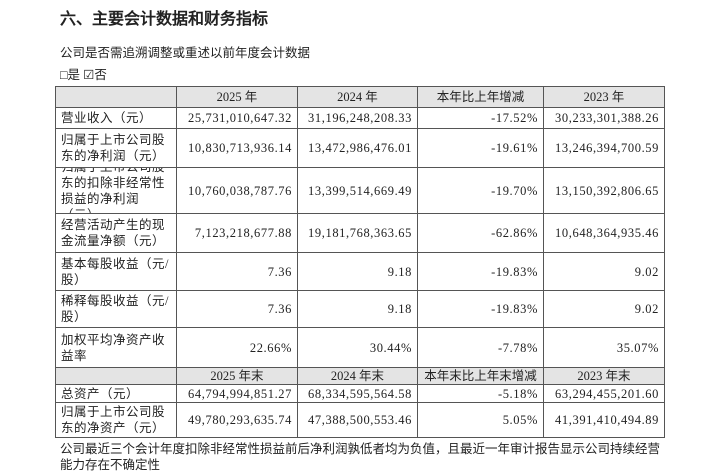  Describe the element at coordinates (604, 97) in the screenshot. I see `header-cell: 2023 年` at that location.